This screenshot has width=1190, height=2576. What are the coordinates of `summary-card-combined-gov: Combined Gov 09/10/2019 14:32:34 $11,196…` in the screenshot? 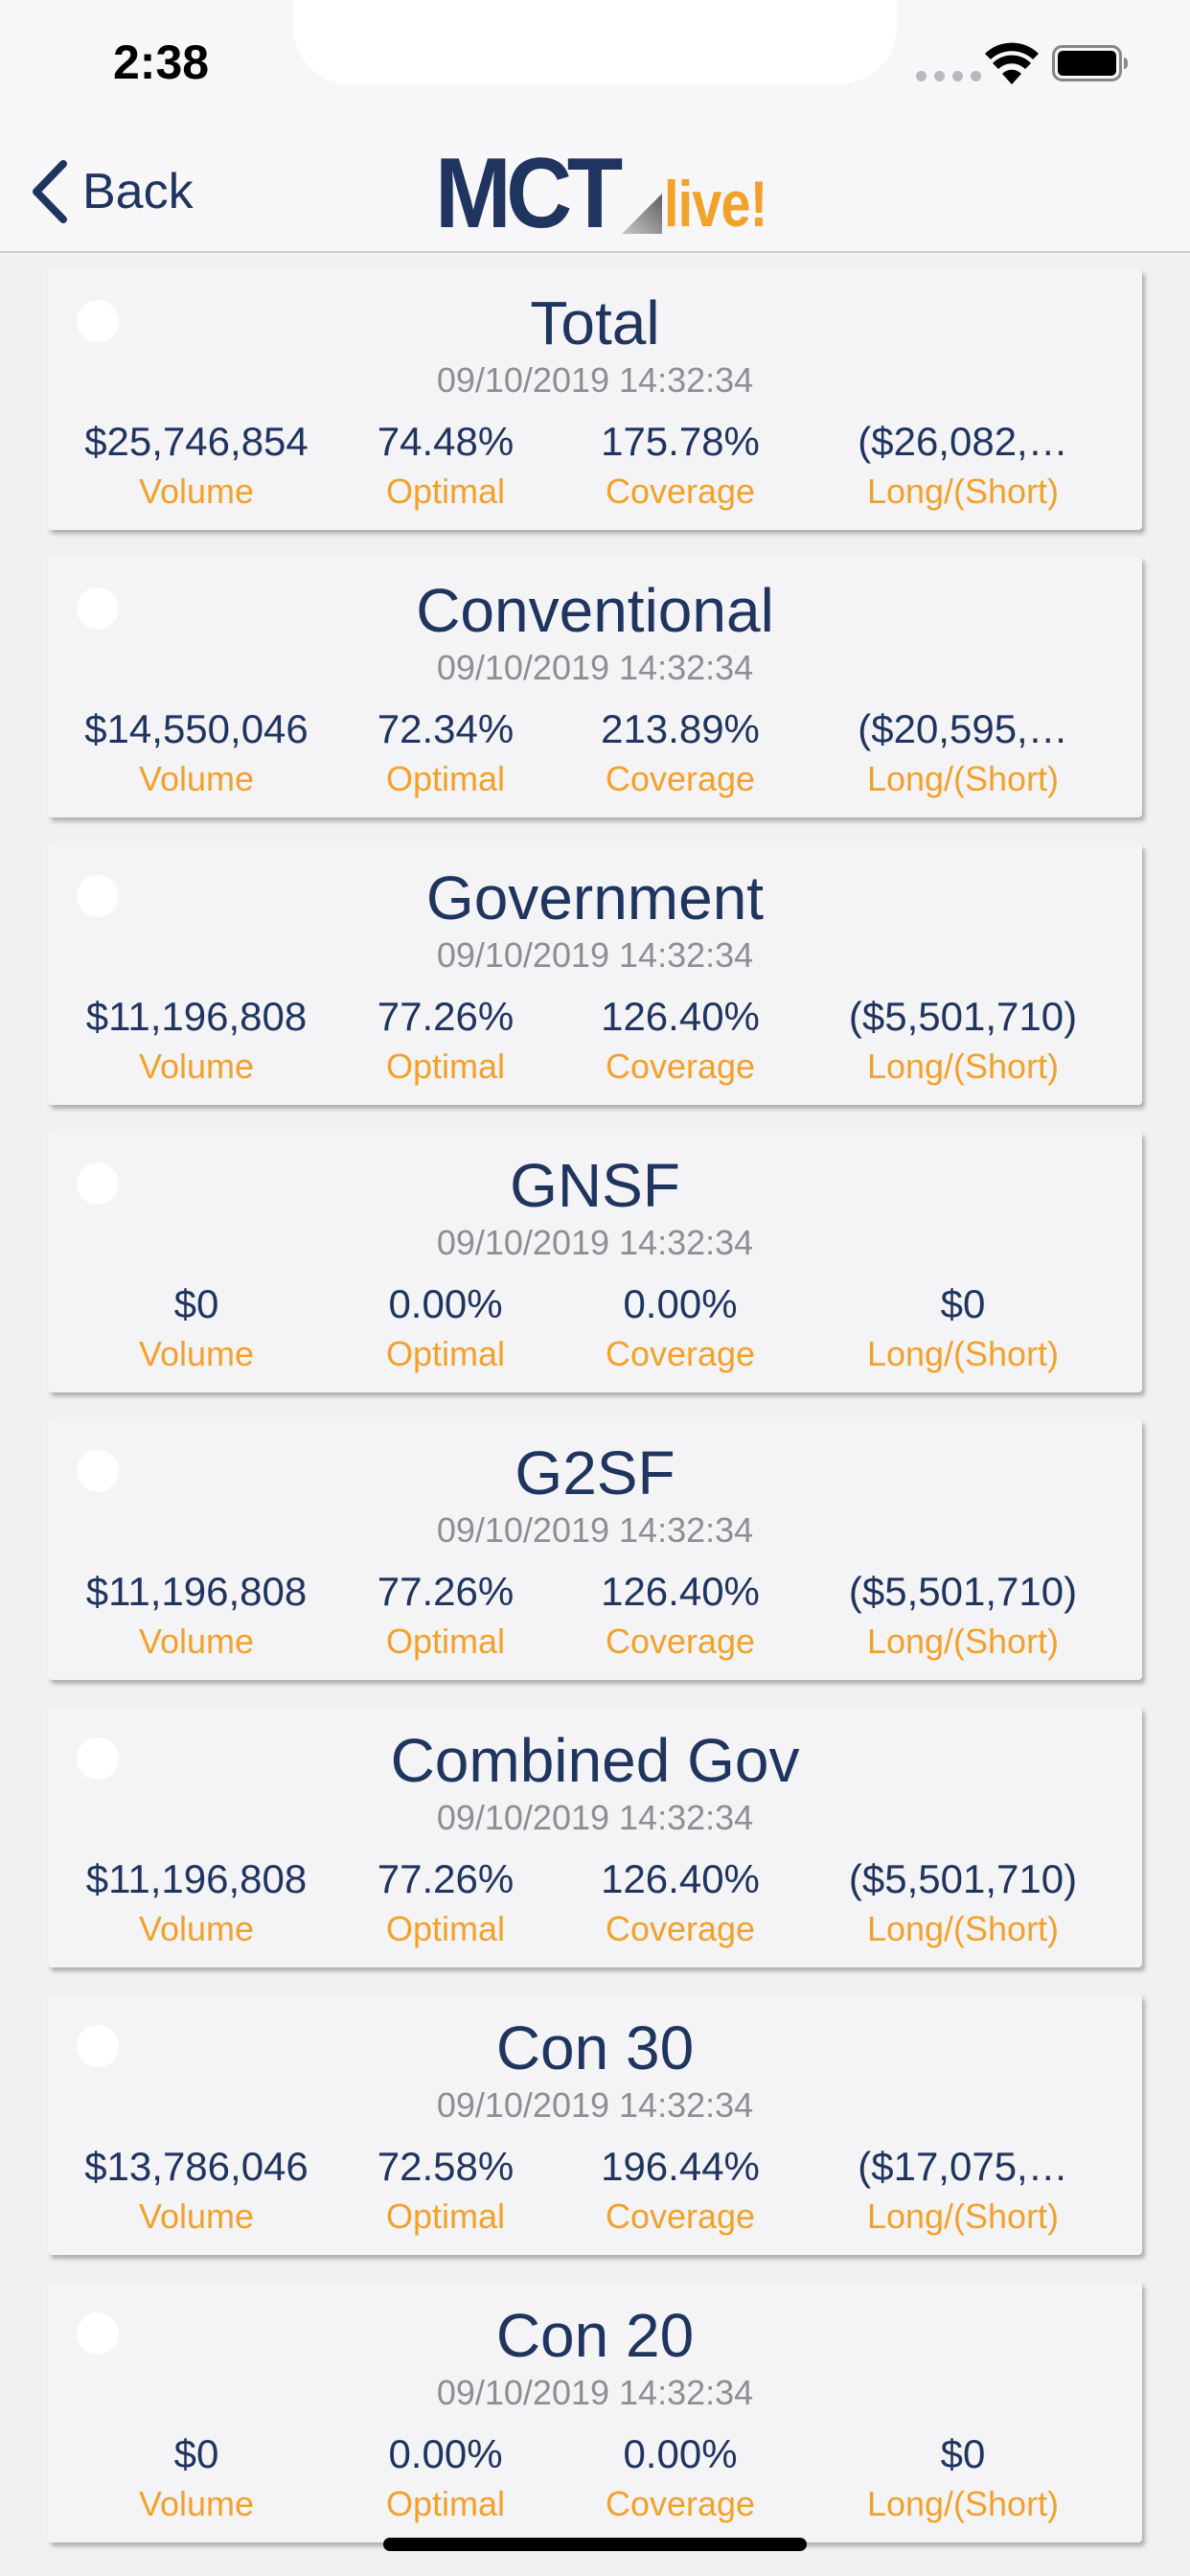 It's located at (595, 1837).